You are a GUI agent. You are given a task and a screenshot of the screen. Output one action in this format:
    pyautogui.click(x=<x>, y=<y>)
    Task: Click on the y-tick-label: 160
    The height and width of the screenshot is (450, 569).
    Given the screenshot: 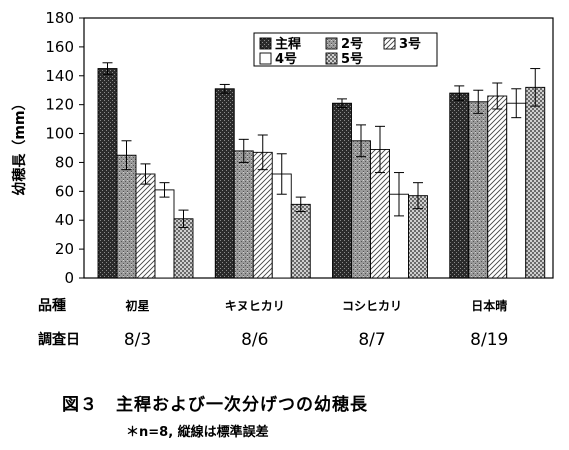 What is the action you would take?
    pyautogui.click(x=59, y=47)
    